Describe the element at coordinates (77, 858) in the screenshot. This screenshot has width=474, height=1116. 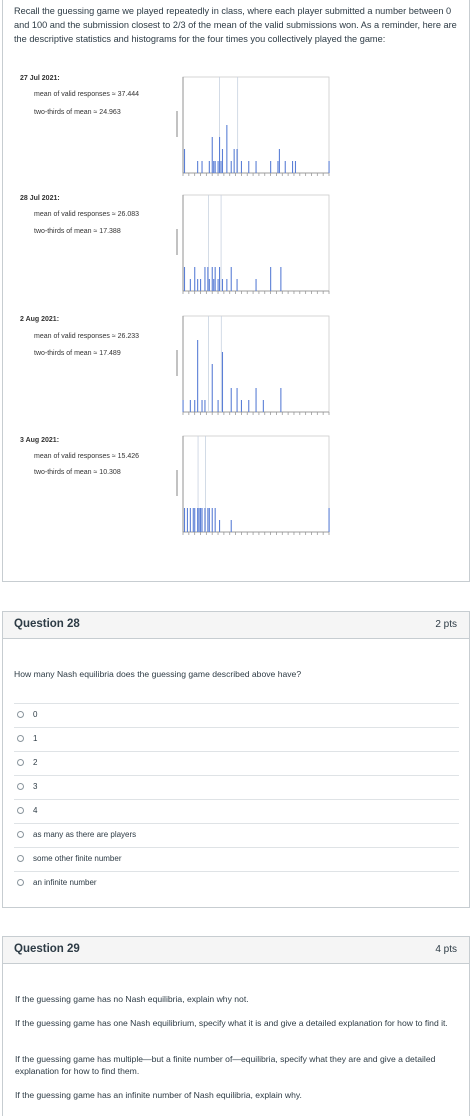
I see `answer-label: some other finite number` at that location.